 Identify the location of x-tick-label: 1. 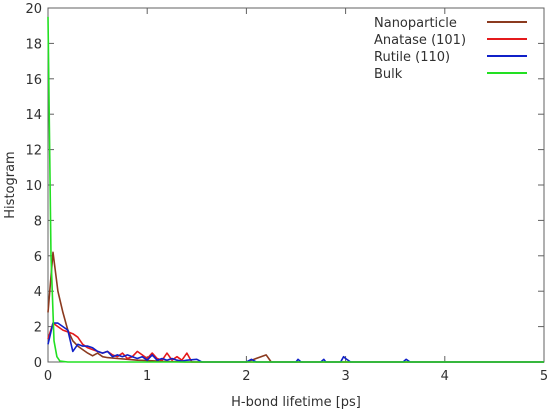
(147, 376).